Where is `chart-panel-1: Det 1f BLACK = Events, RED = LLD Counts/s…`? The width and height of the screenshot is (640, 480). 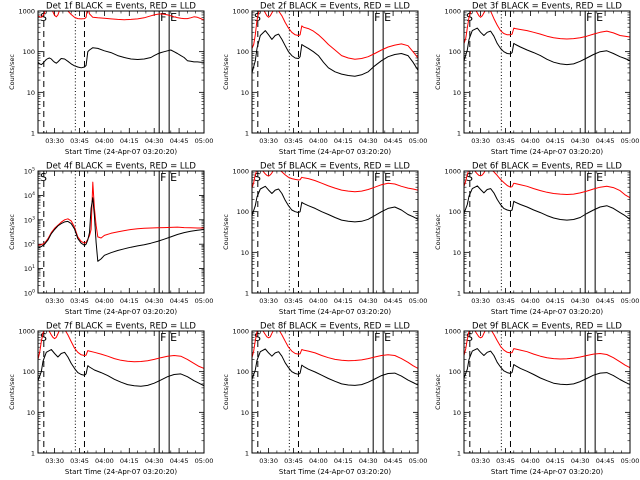
chart-panel-1: Det 1f BLACK = Events, RED = LLD Counts/s… is located at coordinates (110, 79).